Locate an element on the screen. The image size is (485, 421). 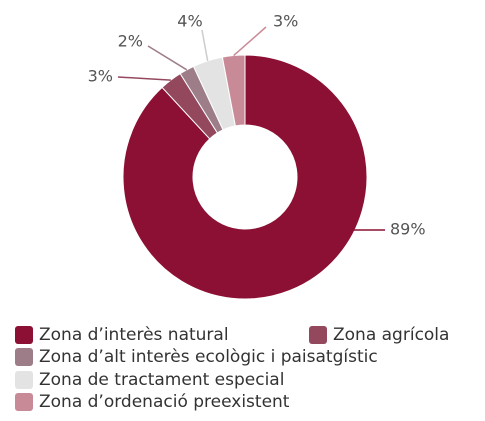
donut-slice is located at coordinates (233, 90).